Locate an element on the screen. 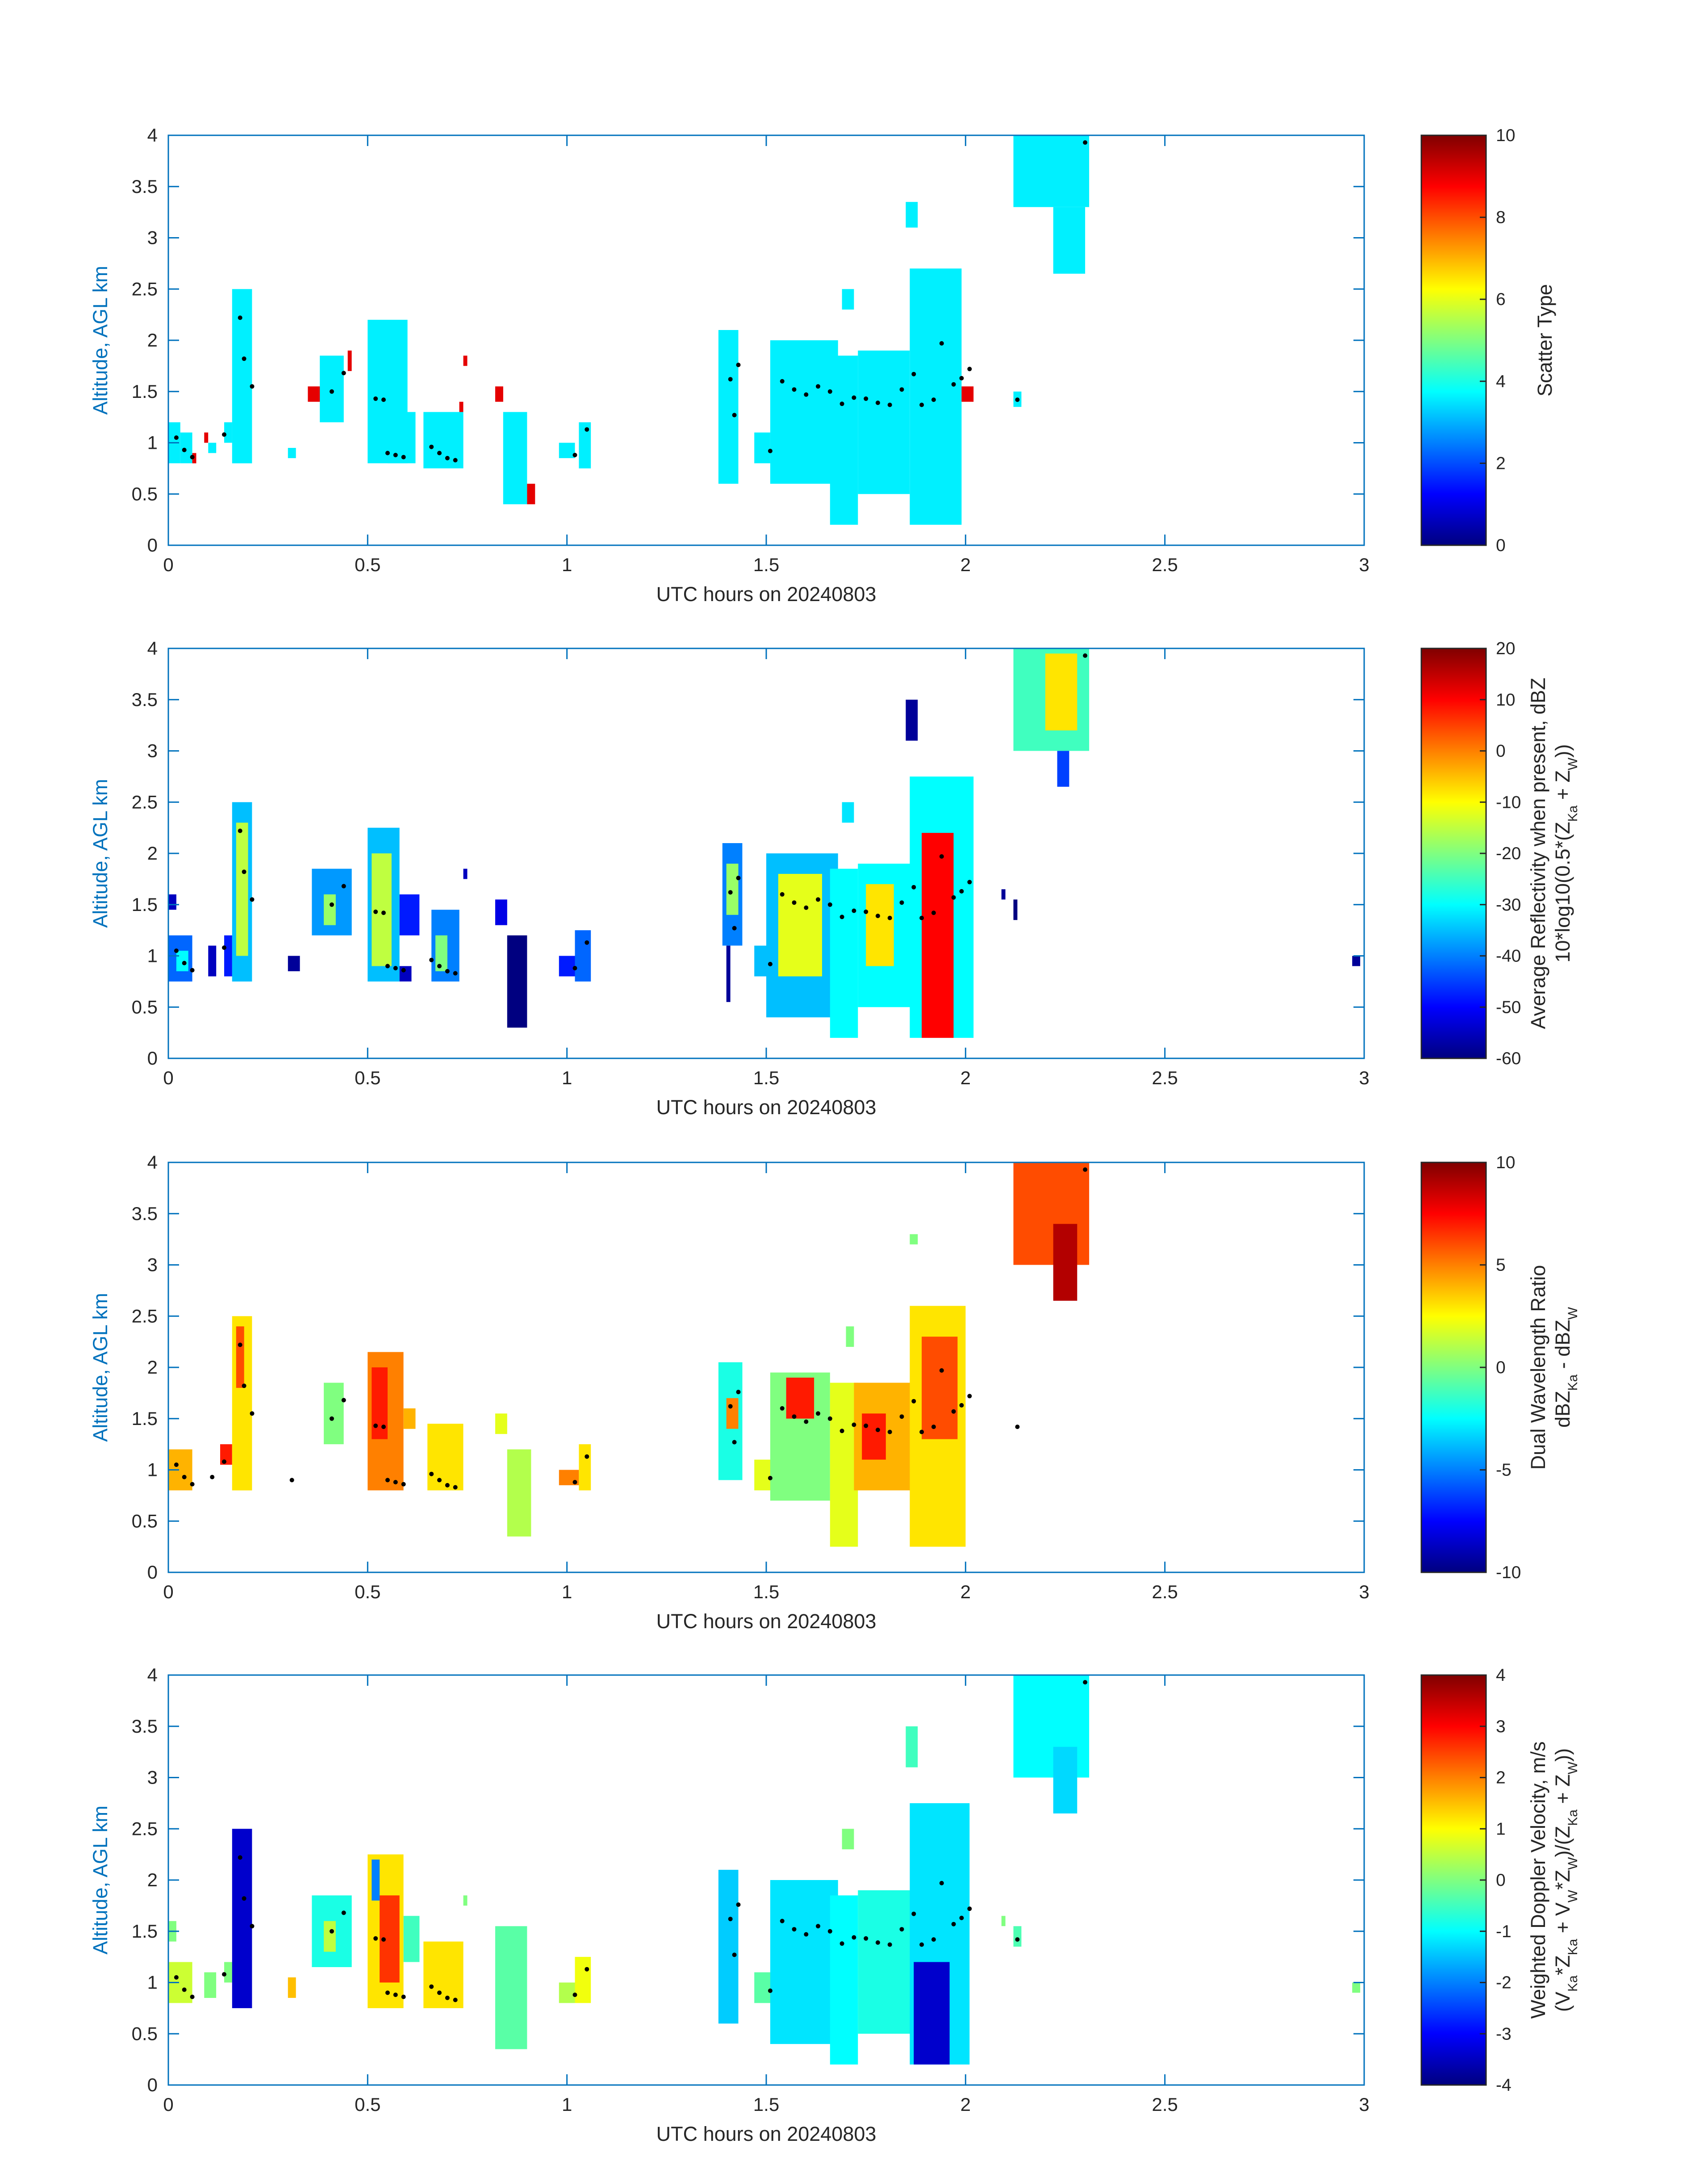  colorbar-tick-label: -20 is located at coordinates (1508, 853).